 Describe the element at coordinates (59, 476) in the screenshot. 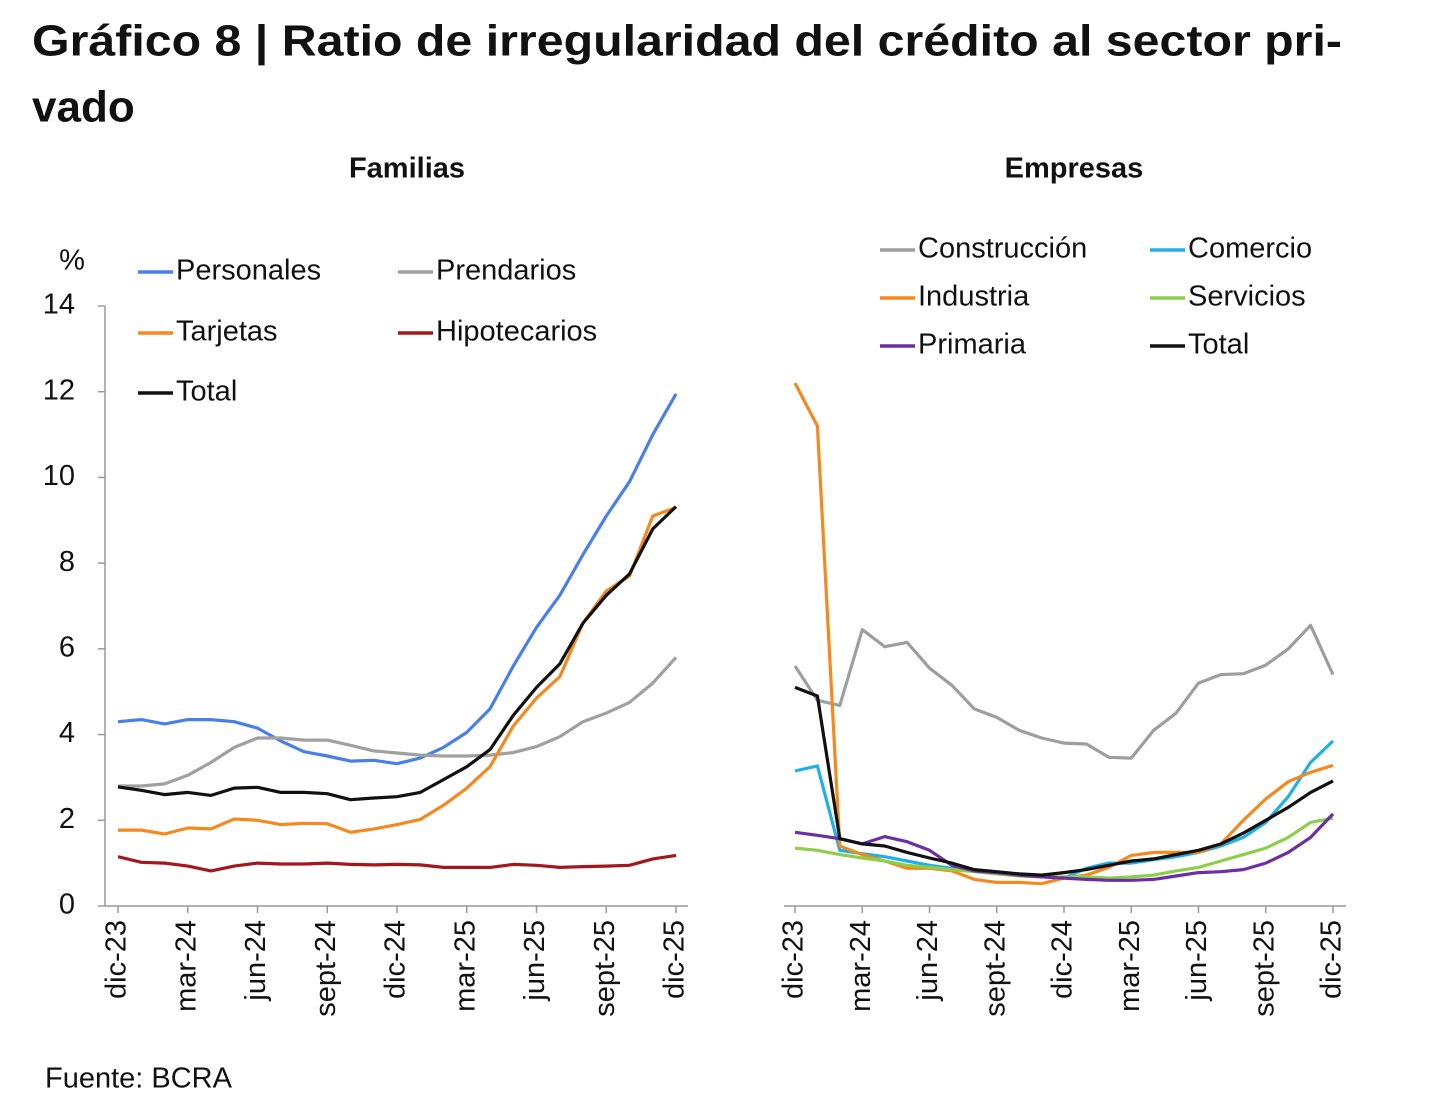

I see `y-tick-label: 10` at that location.